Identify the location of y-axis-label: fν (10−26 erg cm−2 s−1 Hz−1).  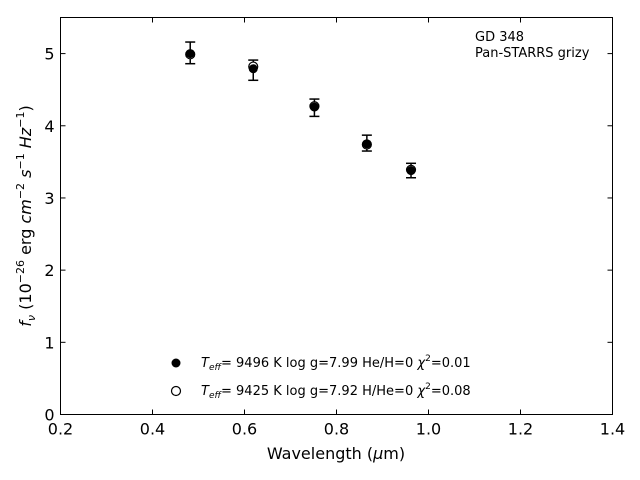
(26, 215).